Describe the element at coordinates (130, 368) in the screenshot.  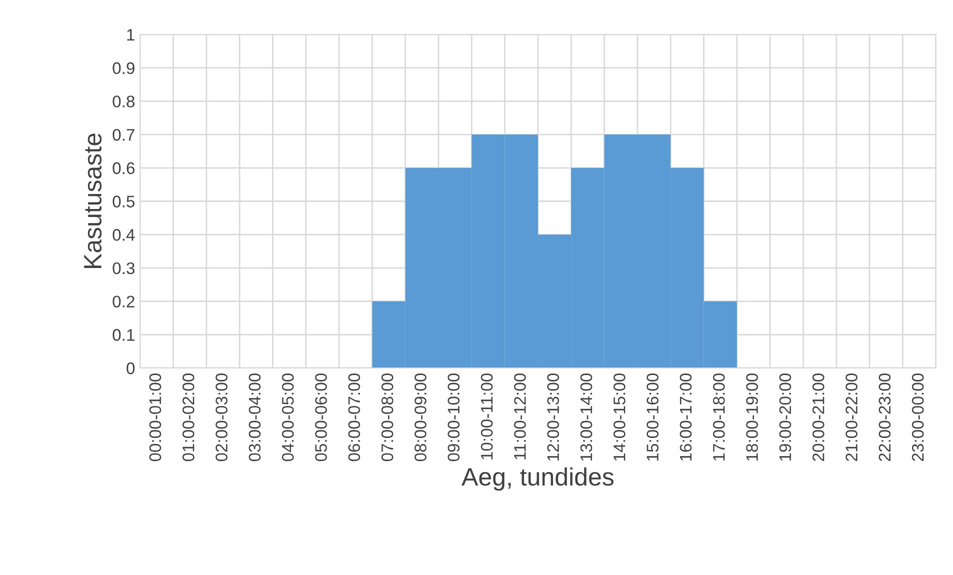
I see `y-tick-label: 0` at that location.